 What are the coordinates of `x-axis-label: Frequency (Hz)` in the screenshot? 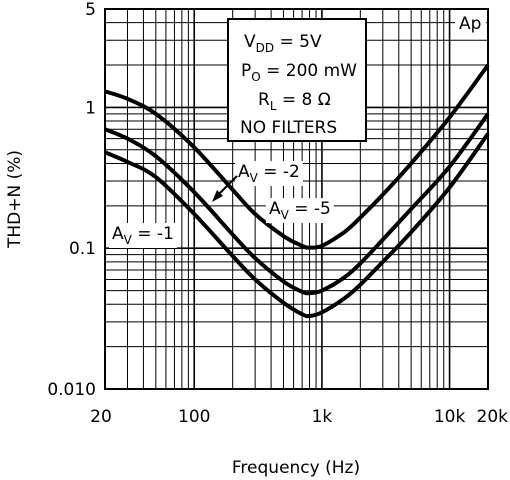 It's located at (296, 468).